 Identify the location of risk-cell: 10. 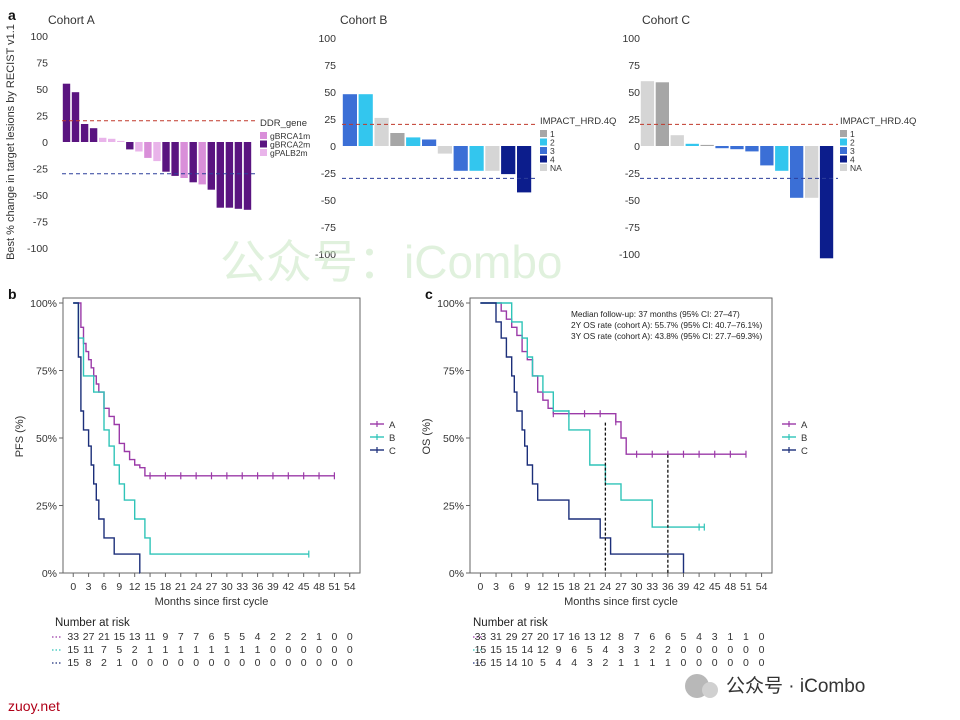
(527, 663).